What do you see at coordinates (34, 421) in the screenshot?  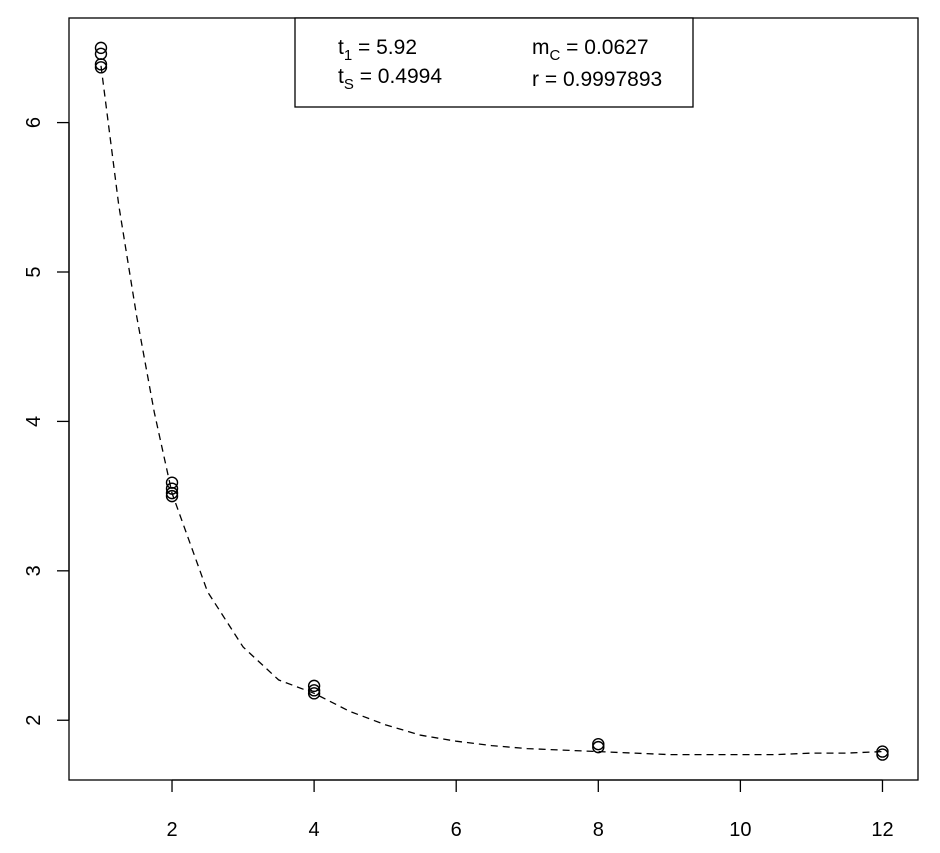 I see `y-tick-label: 4` at bounding box center [34, 421].